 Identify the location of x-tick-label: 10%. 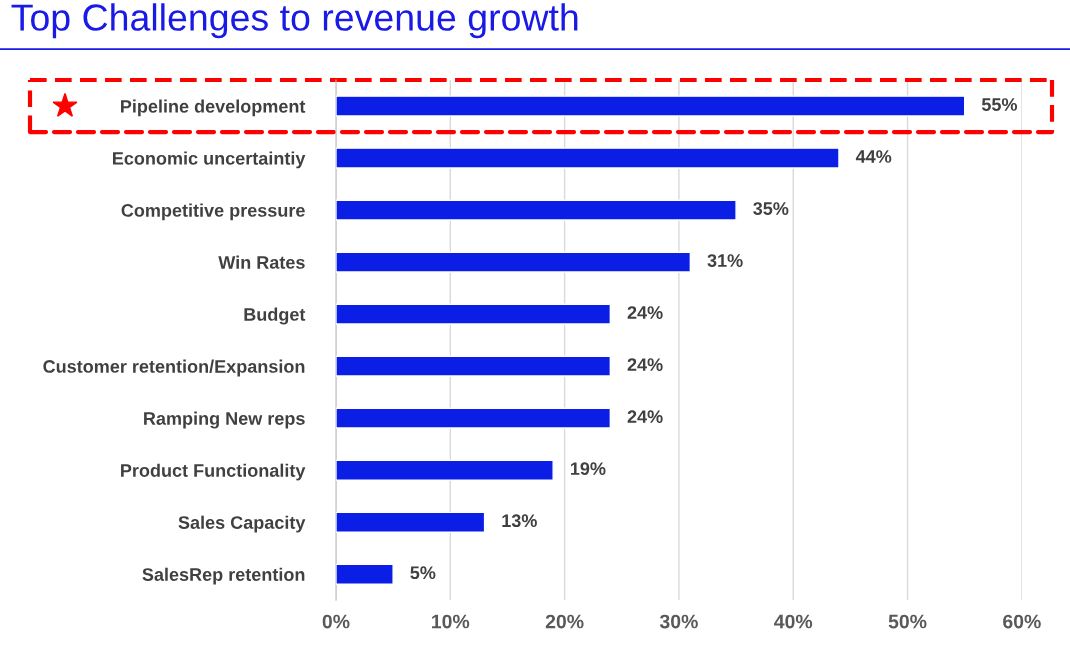
(451, 621).